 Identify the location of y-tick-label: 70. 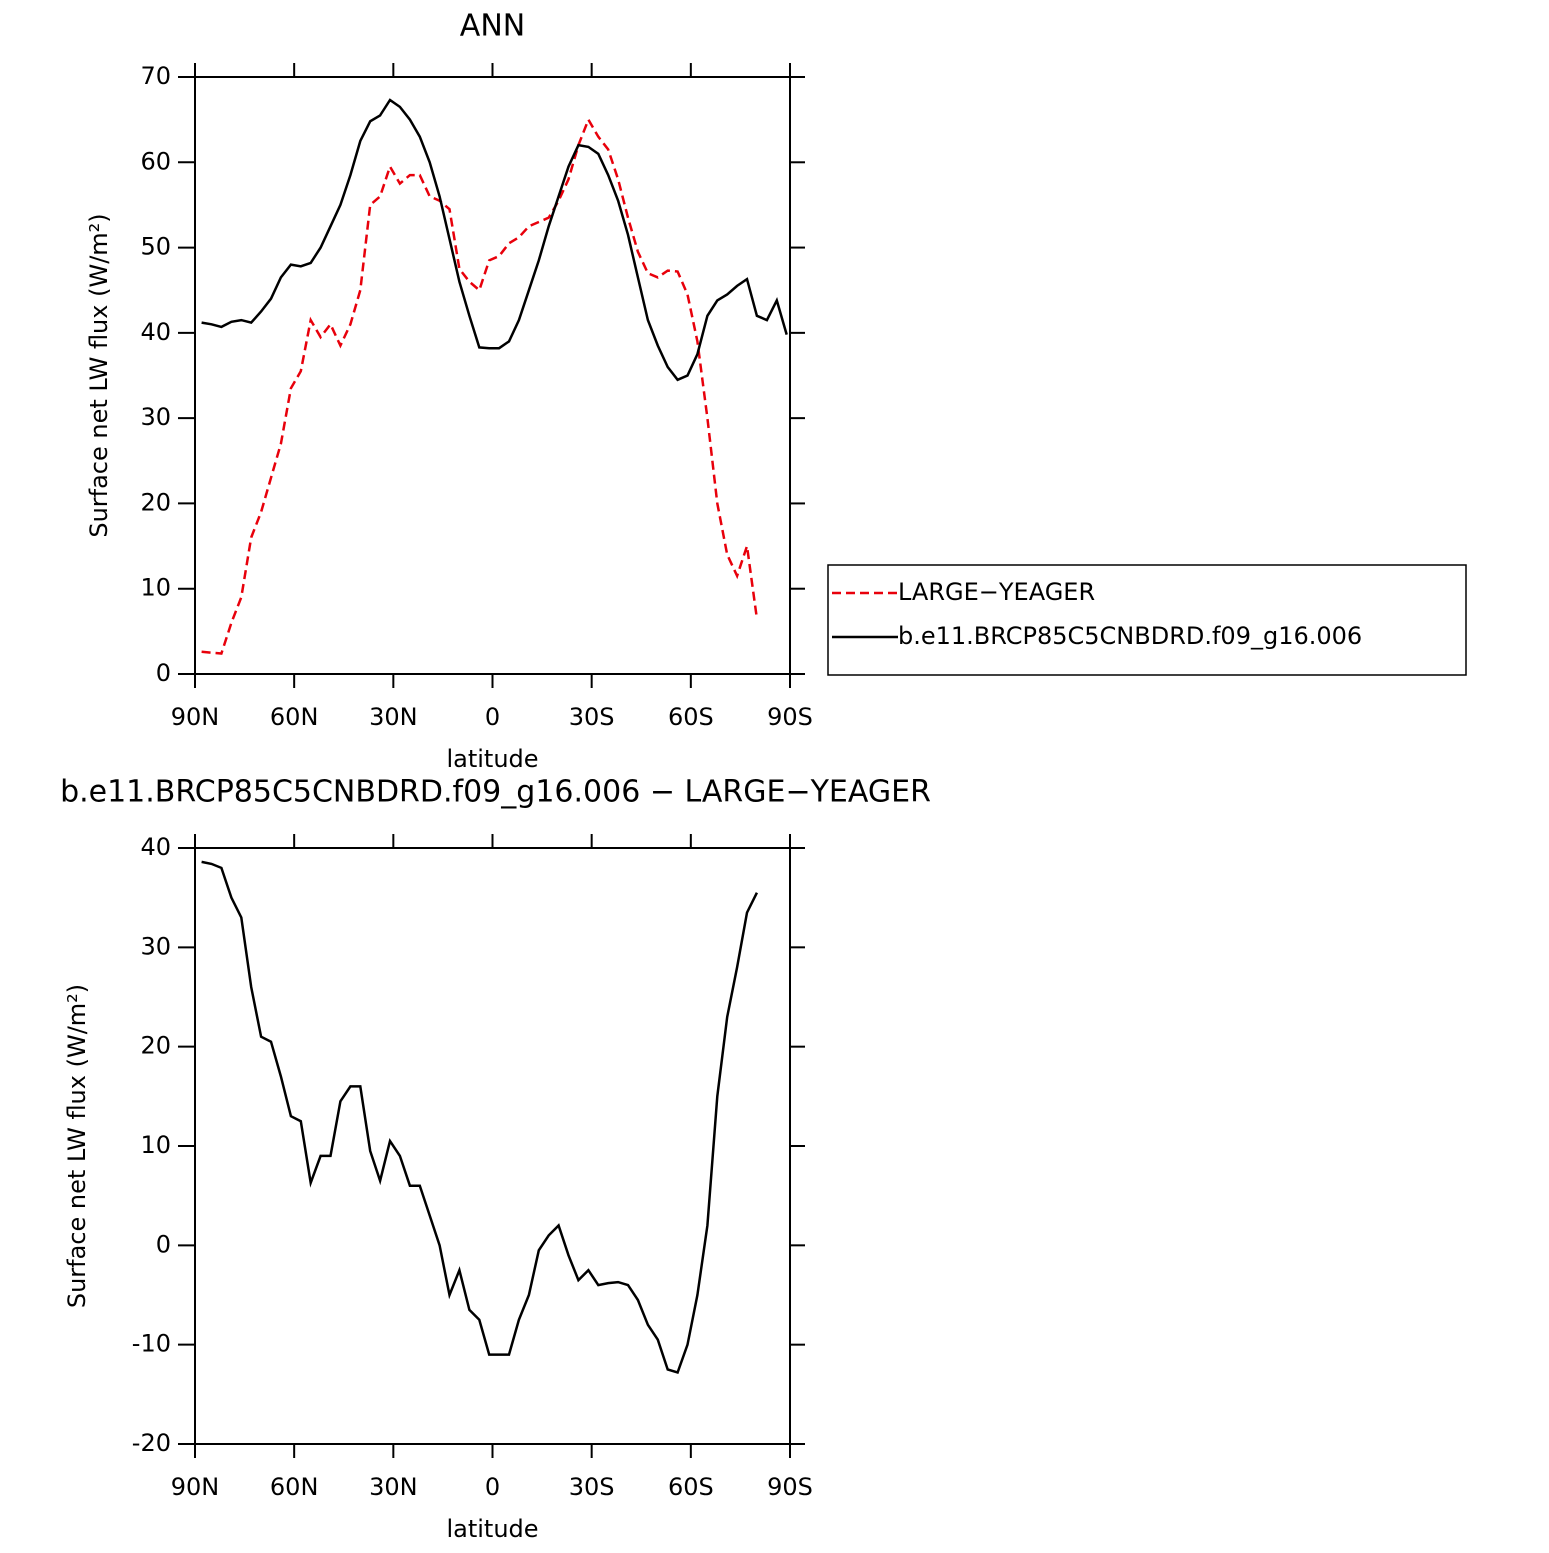
(155, 76).